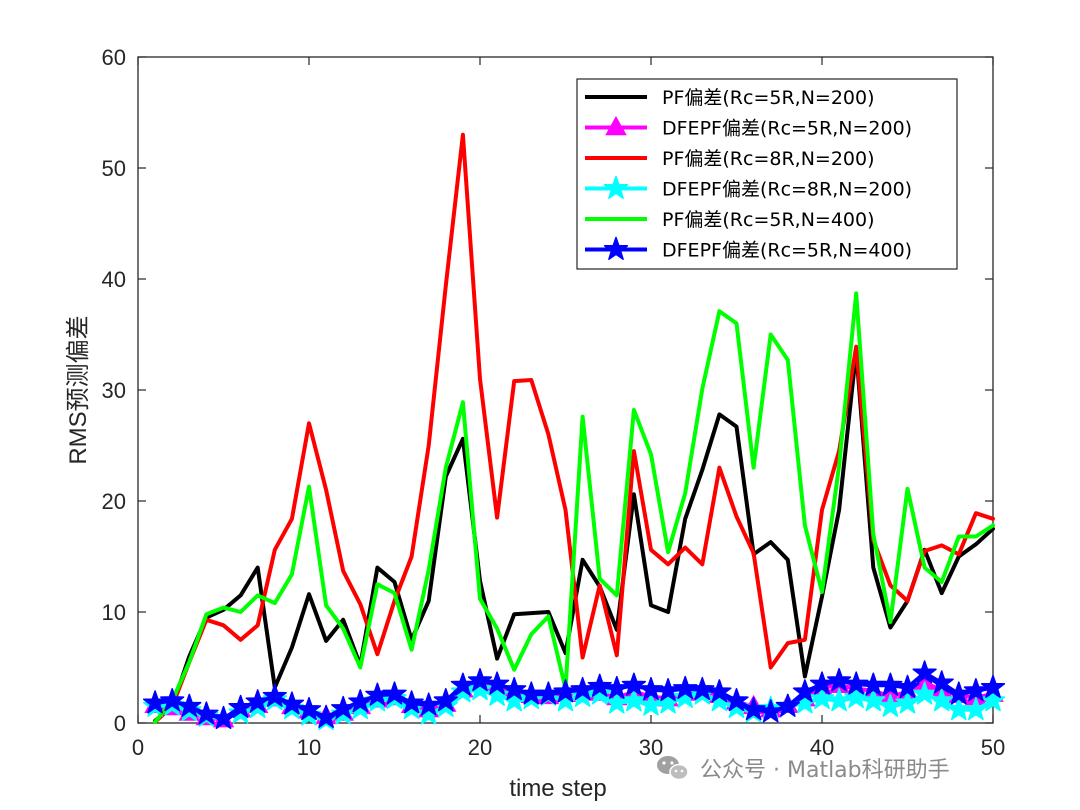 This screenshot has height=810, width=1080. Describe the element at coordinates (822, 747) in the screenshot. I see `x-tick-label: 40` at that location.